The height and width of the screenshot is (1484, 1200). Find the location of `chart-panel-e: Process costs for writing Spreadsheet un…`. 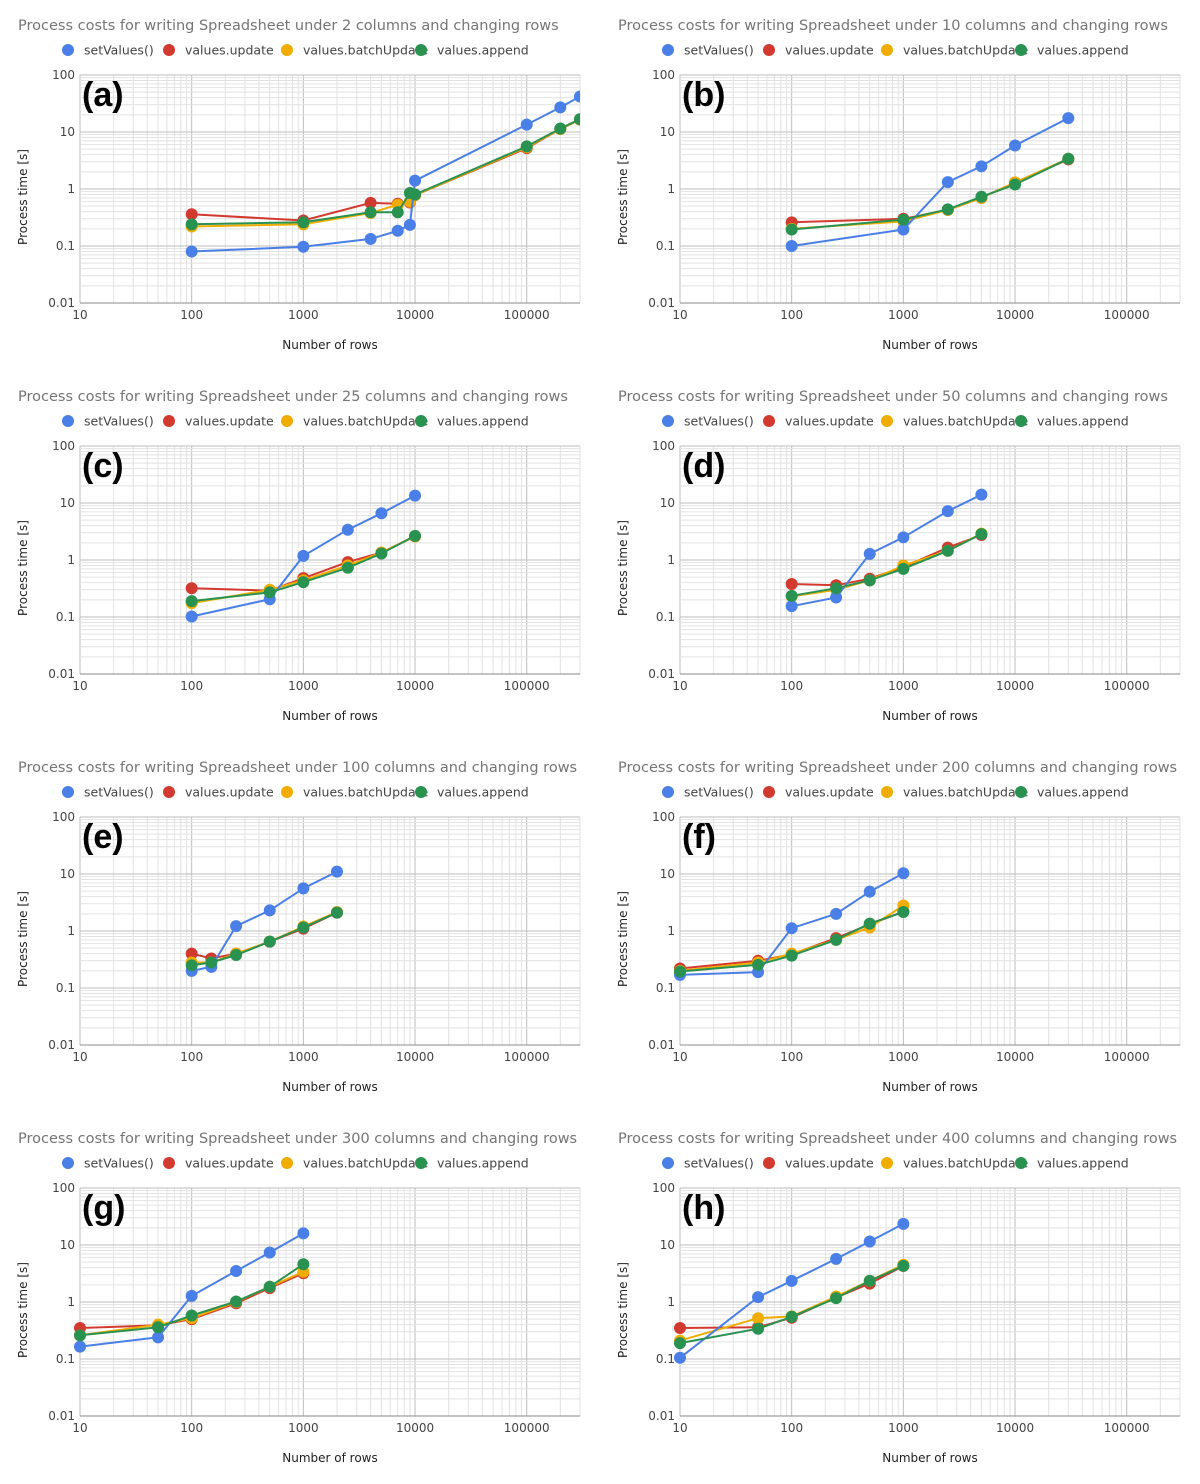

chart-panel-e: Process costs for writing Spreadsheet un… is located at coordinates (300, 927).